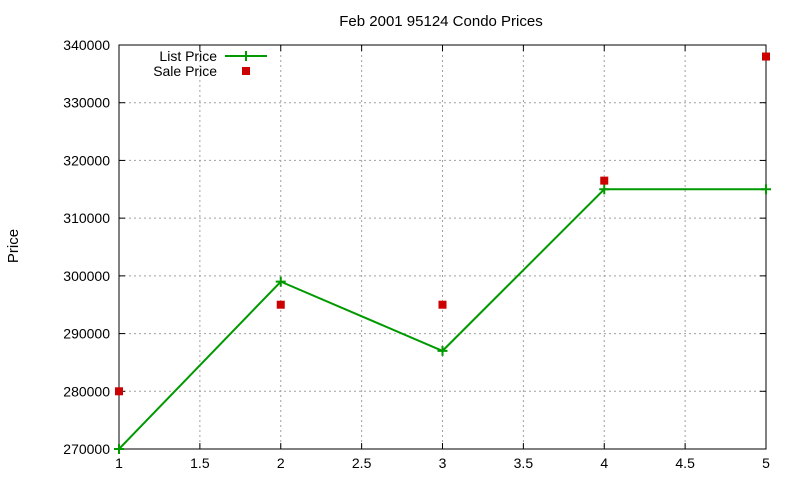 The width and height of the screenshot is (800, 480). What do you see at coordinates (362, 463) in the screenshot?
I see `x-tick-label: 2.5` at bounding box center [362, 463].